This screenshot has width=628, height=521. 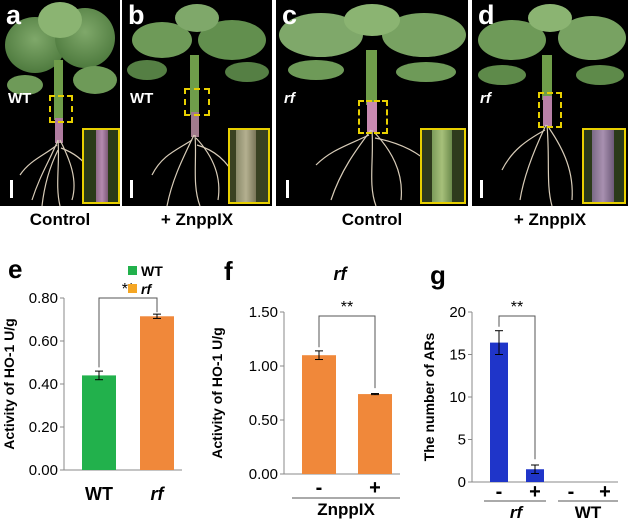 I want to click on y-tick-label: 0.80, so click(x=43, y=298).